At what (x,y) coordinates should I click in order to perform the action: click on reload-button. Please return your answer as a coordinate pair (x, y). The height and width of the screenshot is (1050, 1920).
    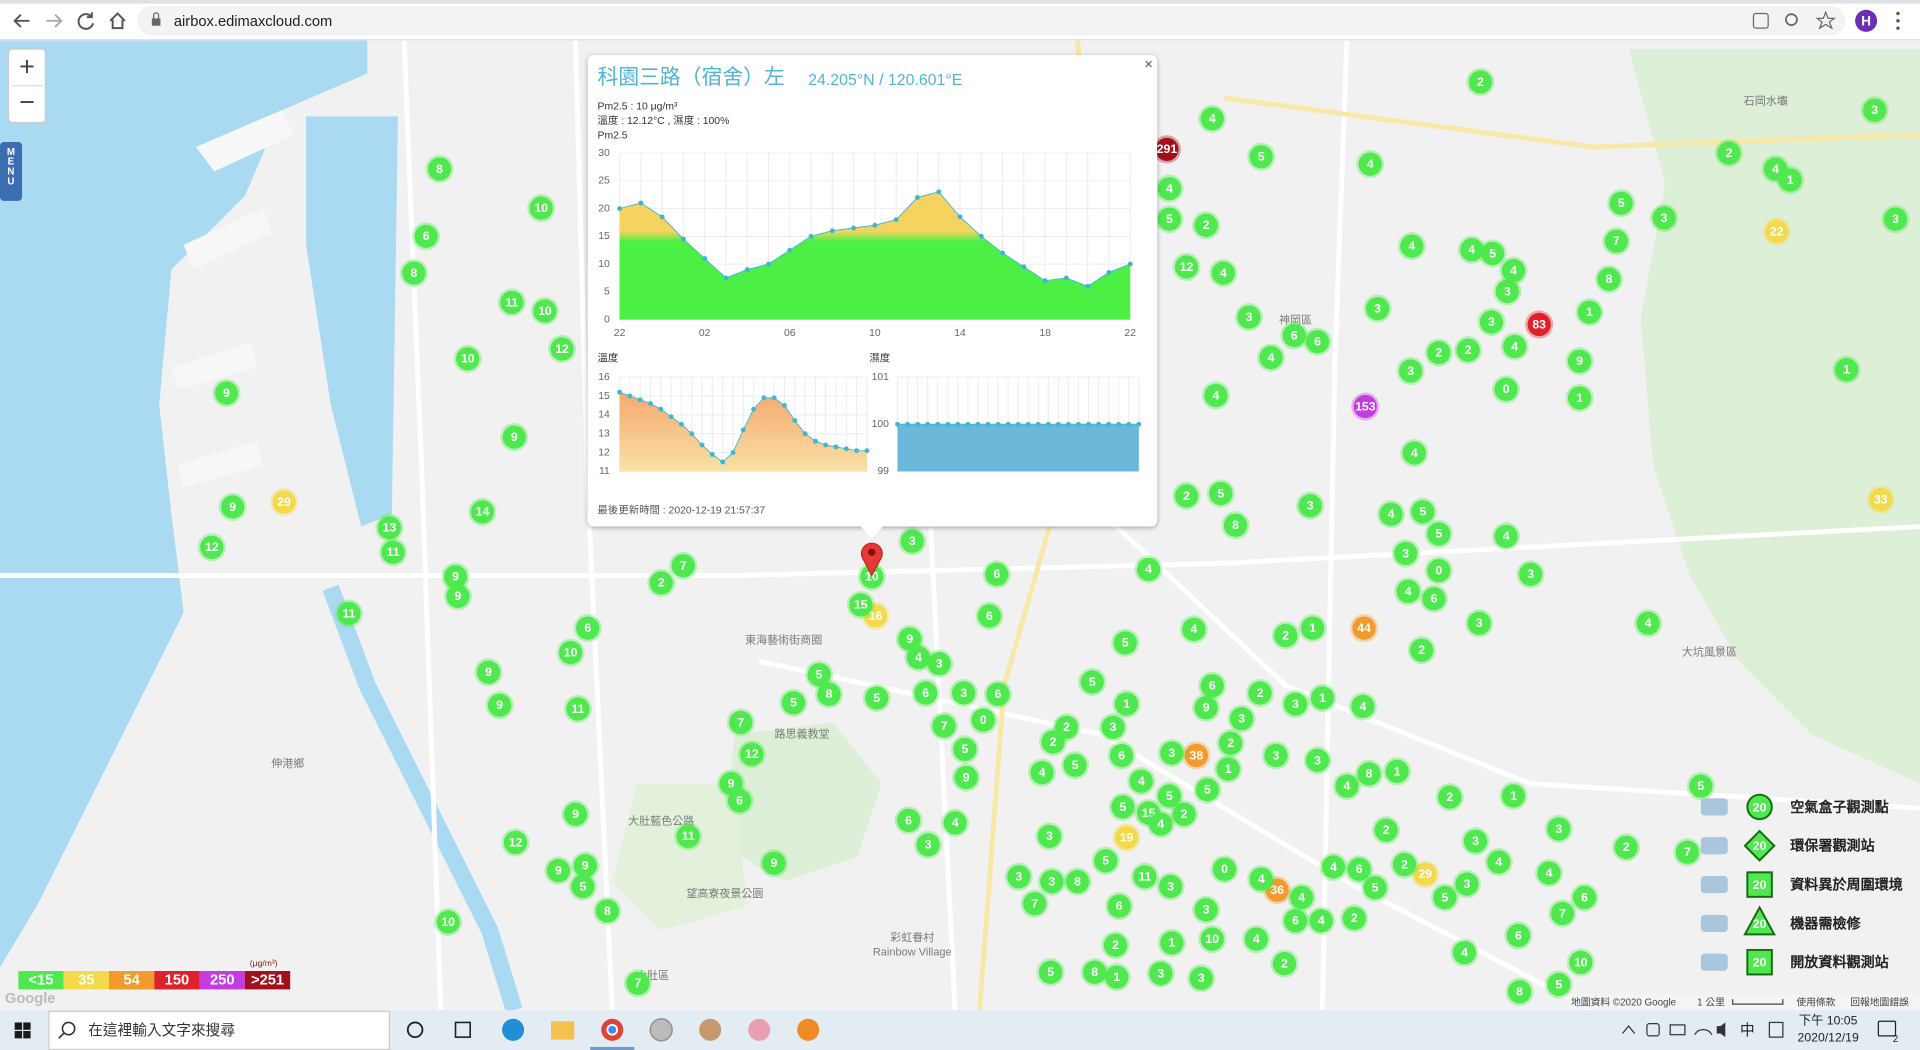
    Looking at the image, I should click on (86, 21).